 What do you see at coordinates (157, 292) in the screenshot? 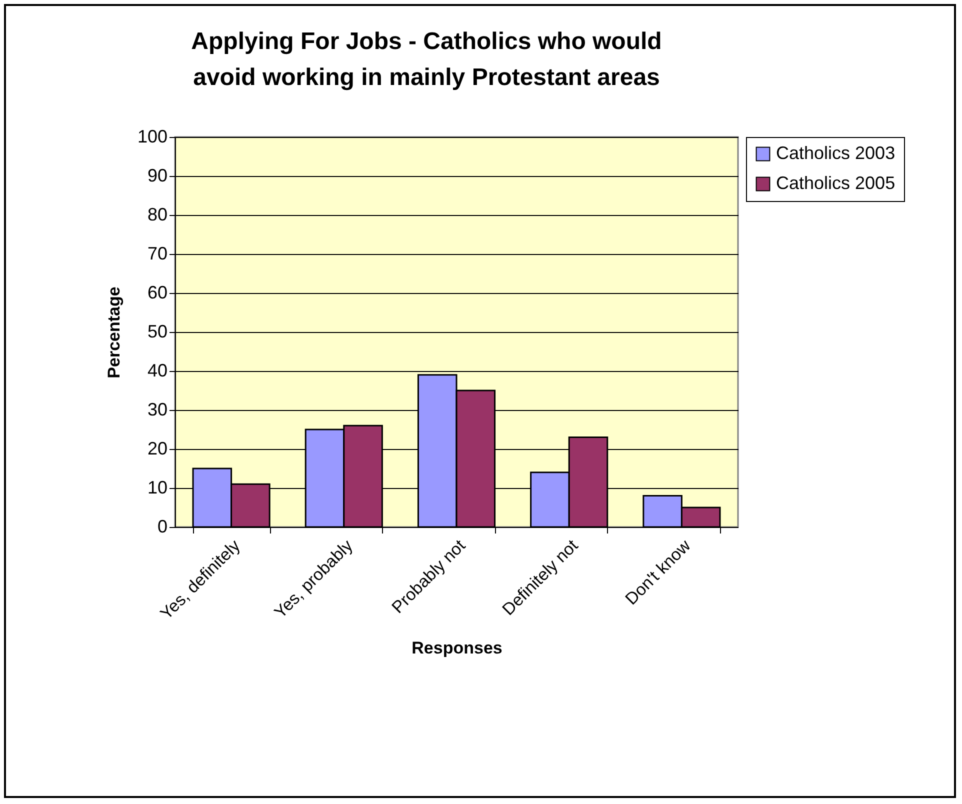
I see `y-tick-label: 60` at bounding box center [157, 292].